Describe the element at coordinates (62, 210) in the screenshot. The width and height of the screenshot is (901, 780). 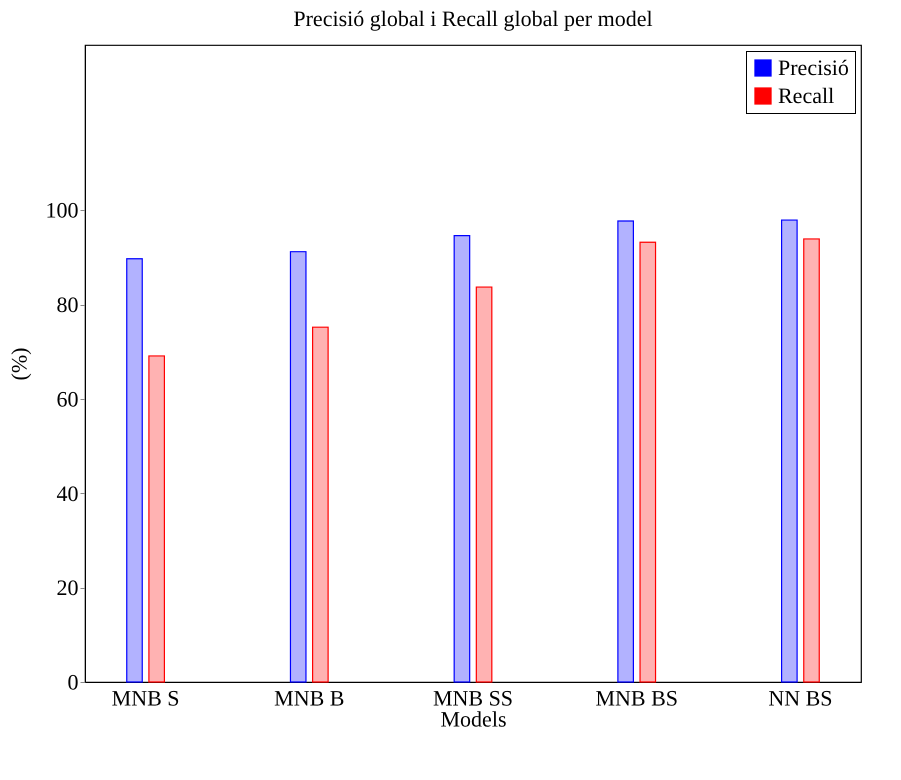
I see `y-tick-label: 100` at that location.